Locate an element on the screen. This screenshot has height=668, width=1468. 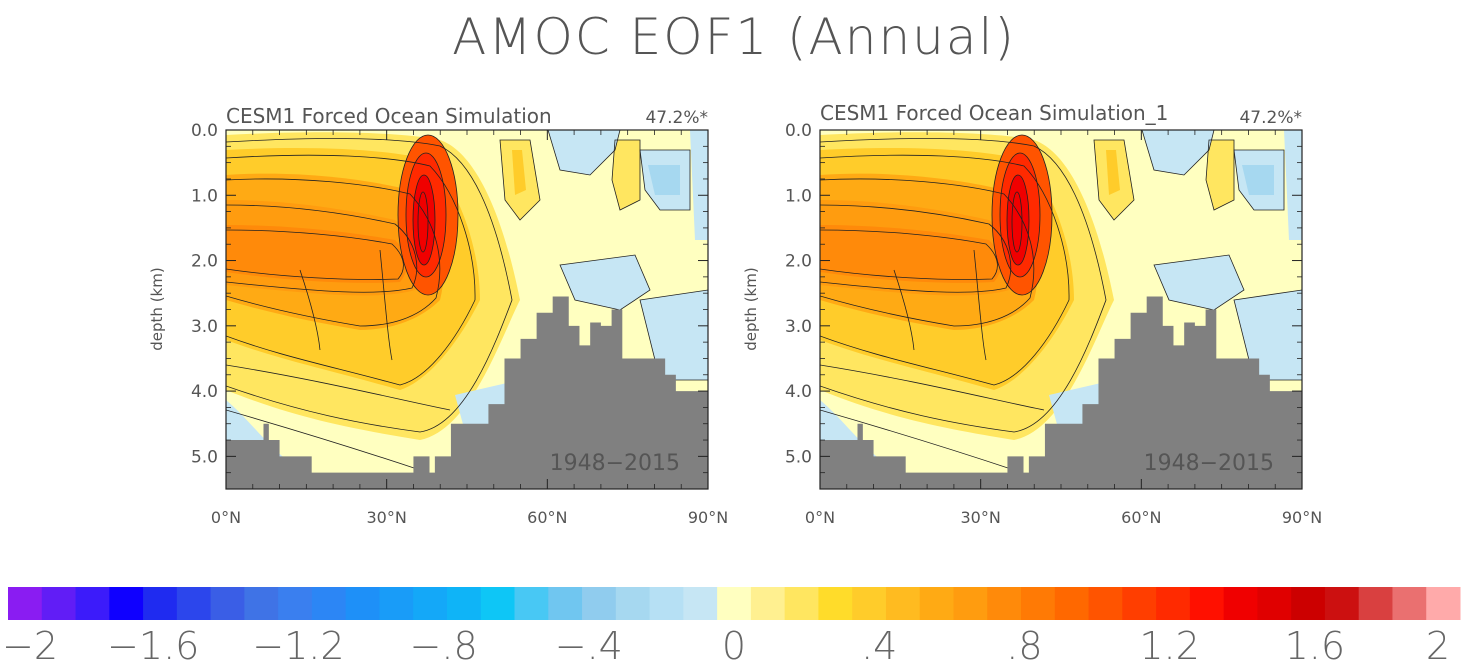
colorbar-tick-label: .8 is located at coordinates (1024, 646).